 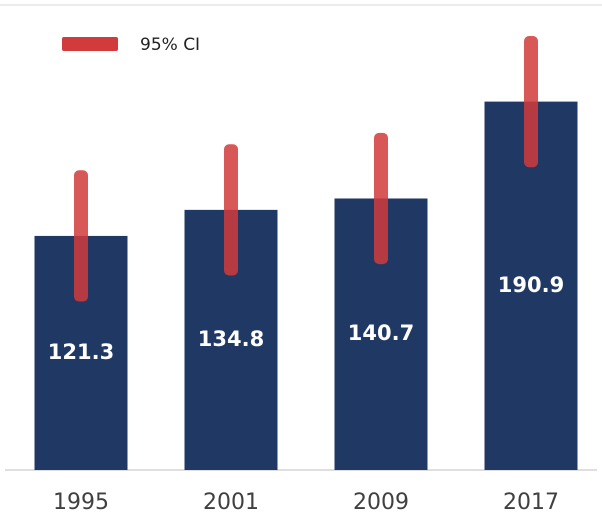 I want to click on legend-label: 95% CI, so click(x=170, y=45).